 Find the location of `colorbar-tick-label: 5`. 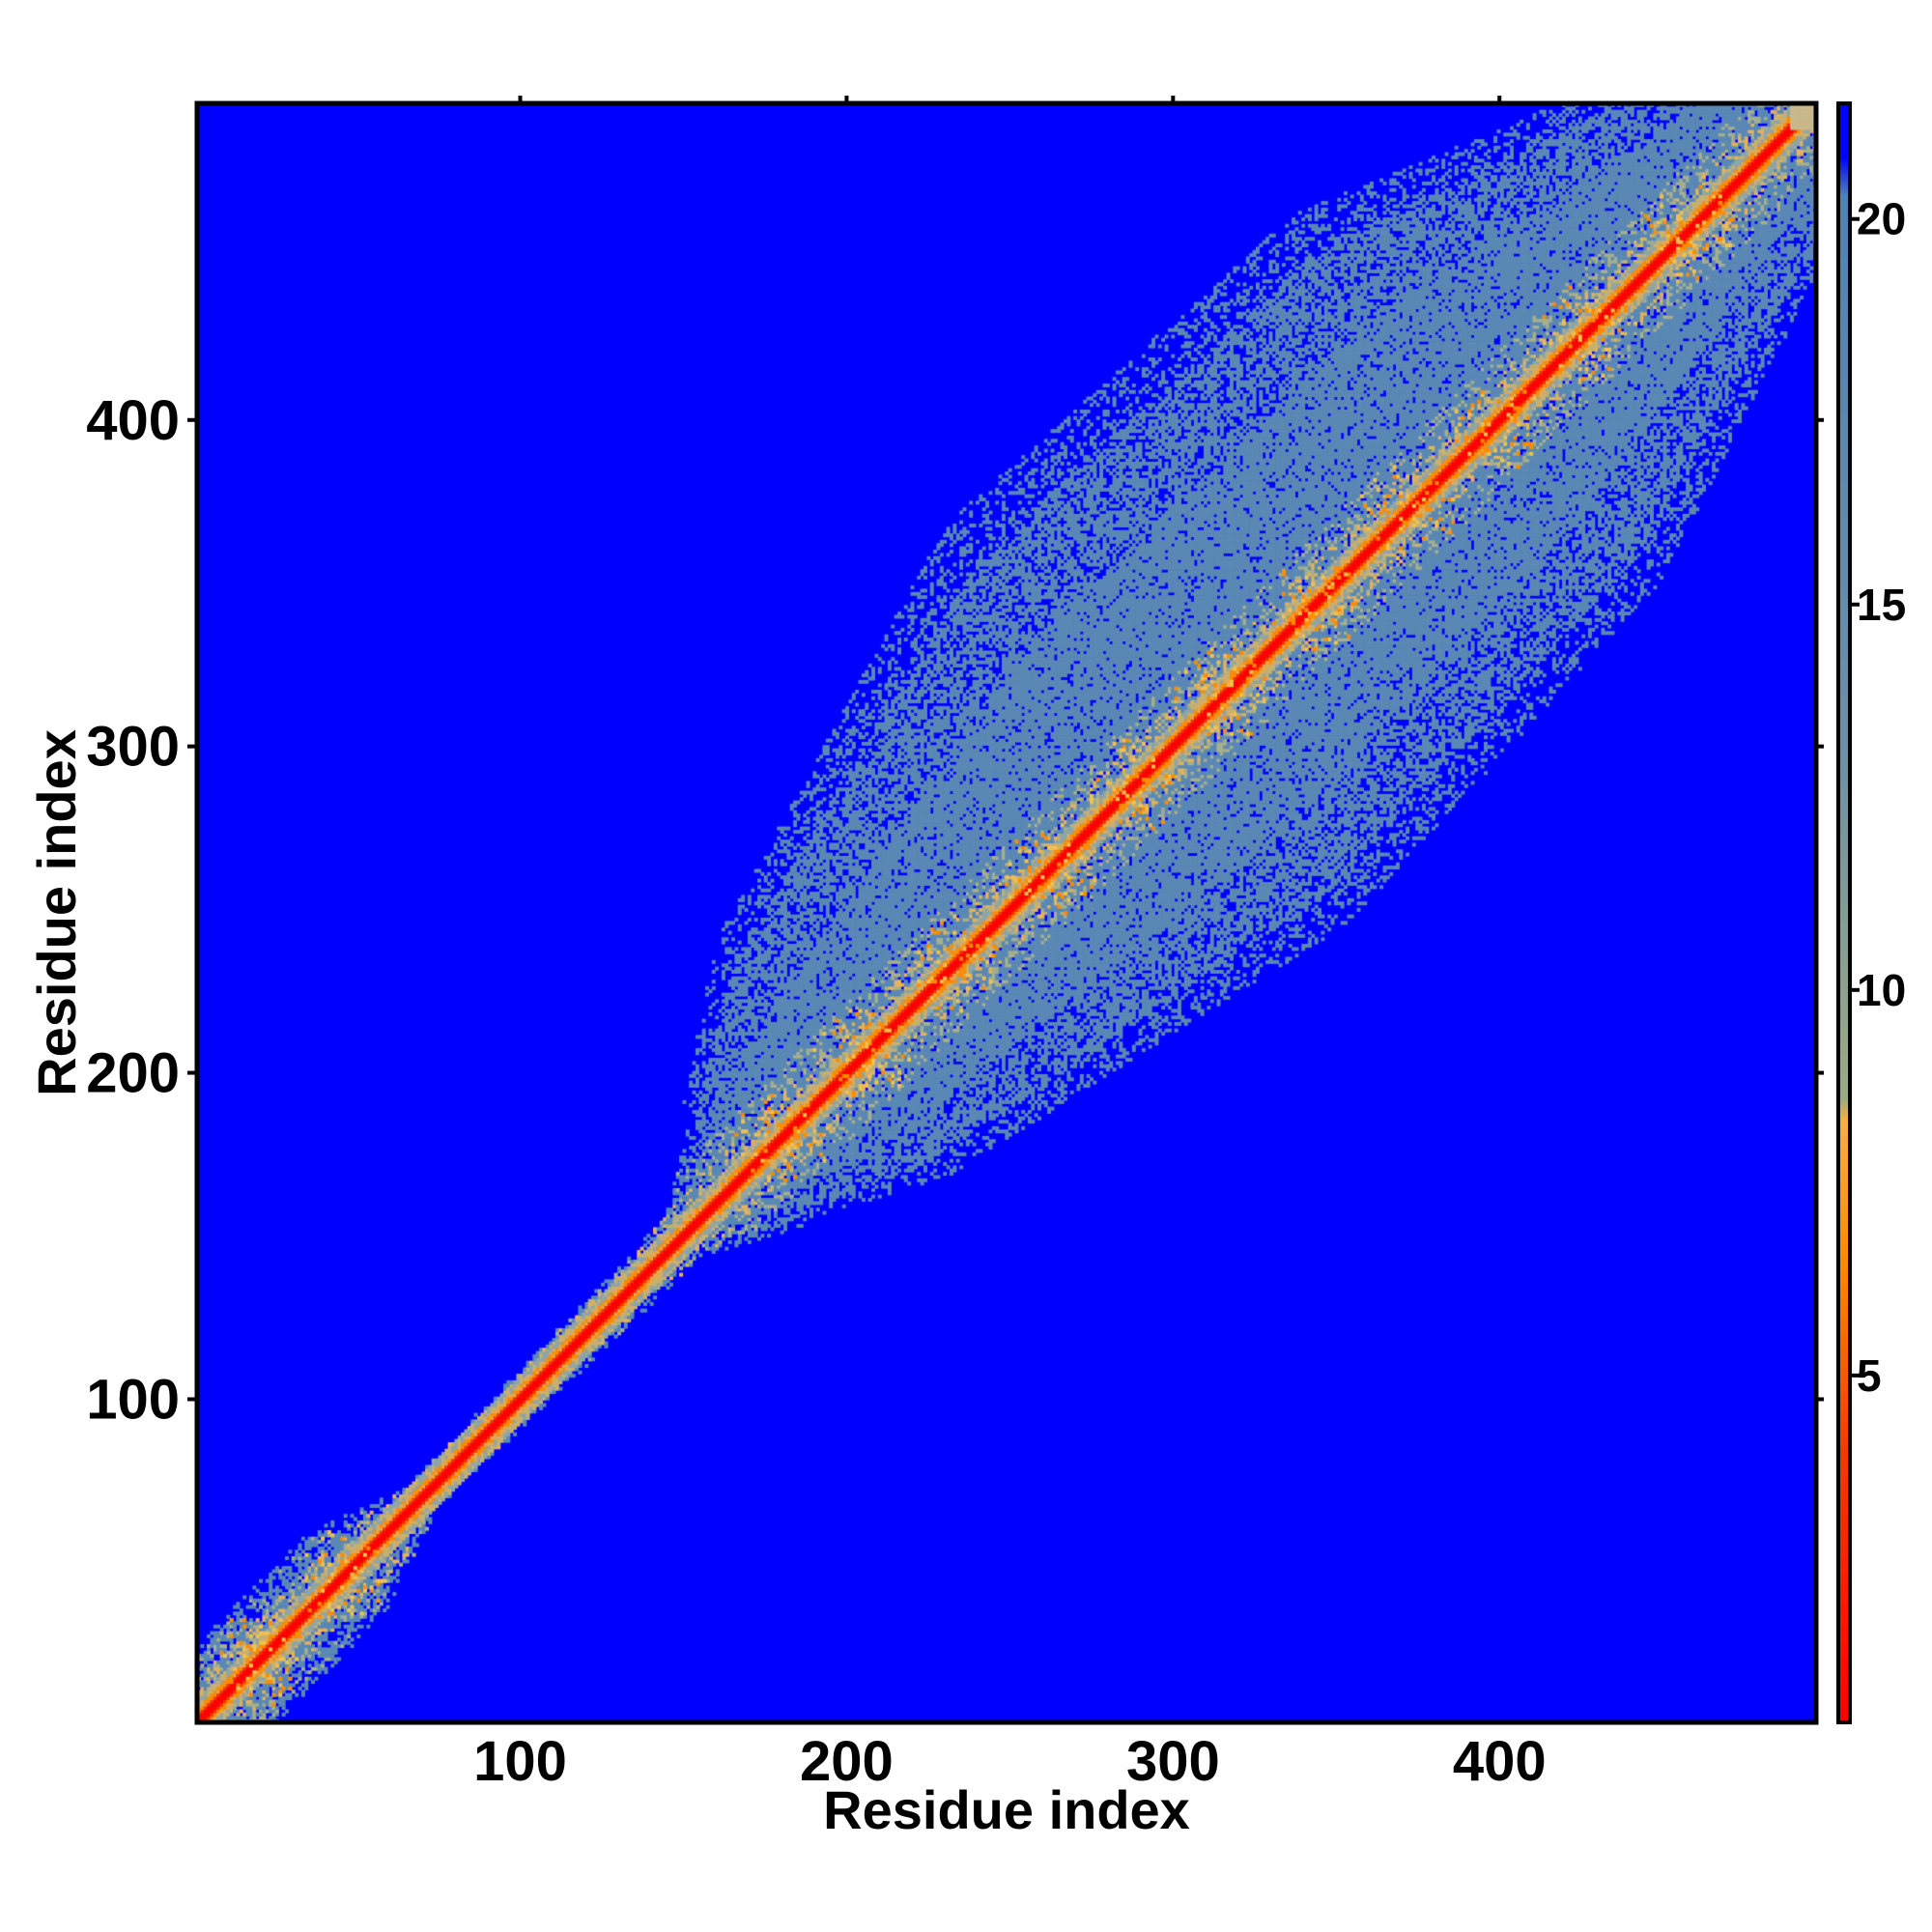

colorbar-tick-label: 5 is located at coordinates (1869, 1375).